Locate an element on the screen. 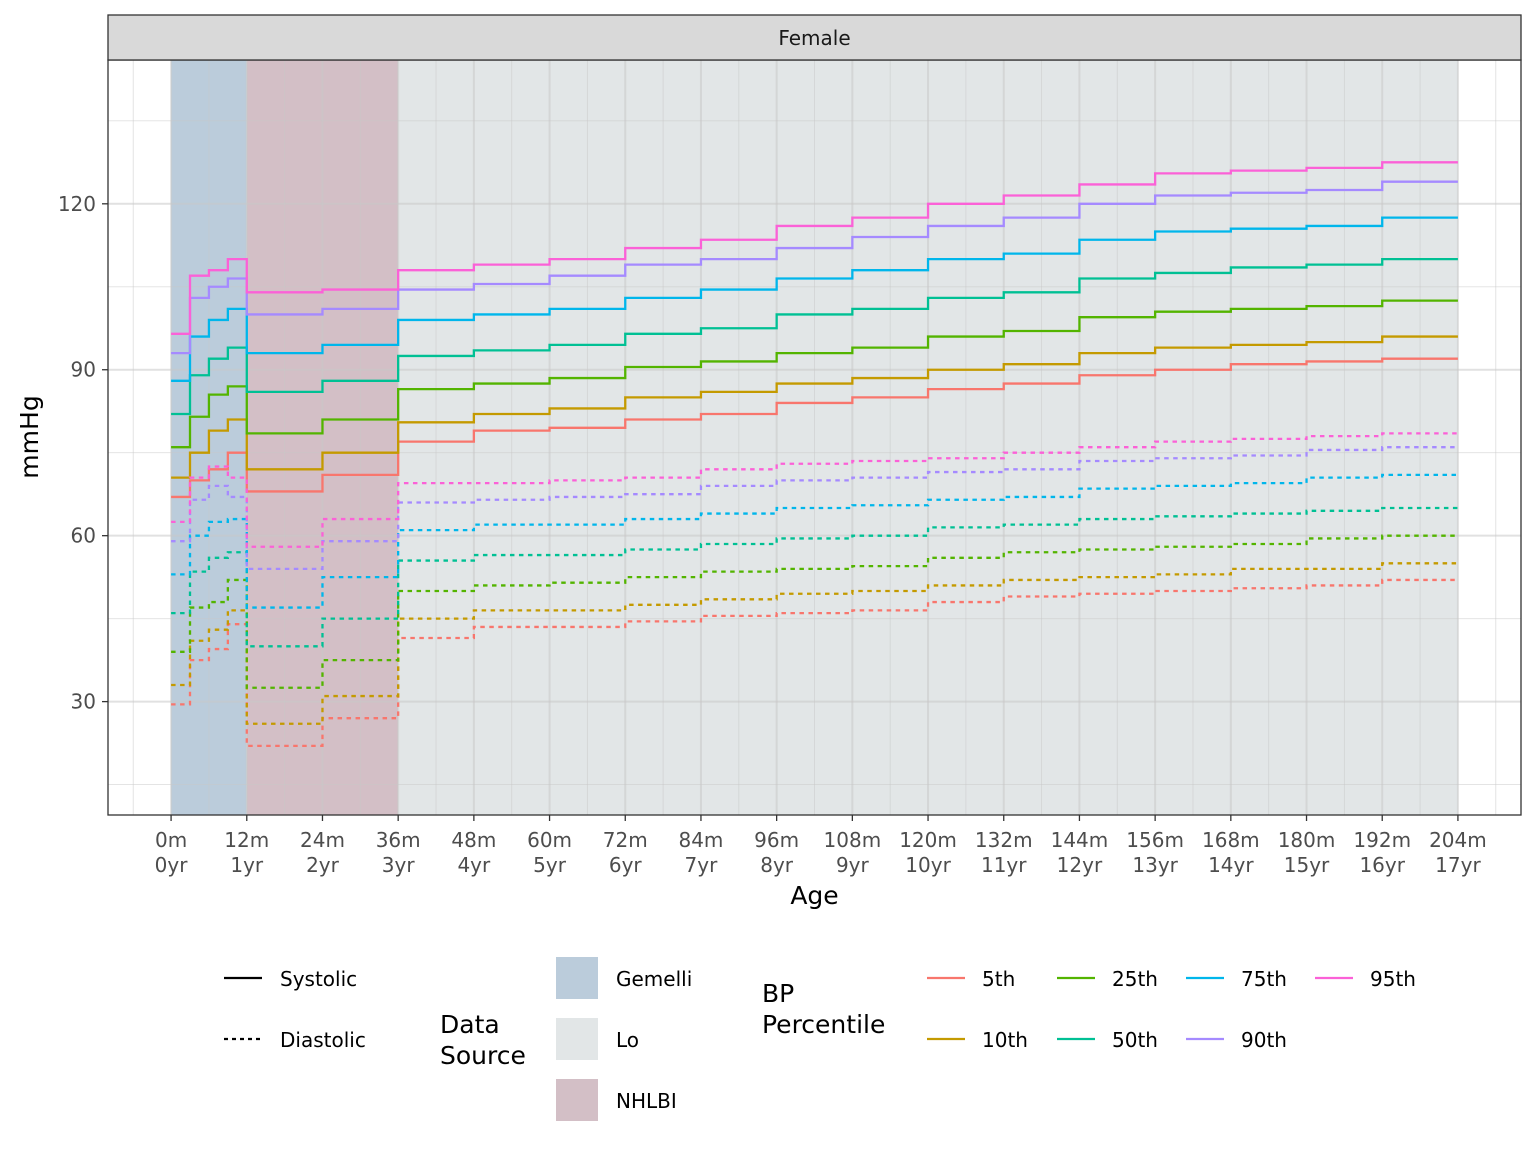 Image resolution: width=1536 pixels, height=1152 pixels. x-axis-title: Age is located at coordinates (814, 895).